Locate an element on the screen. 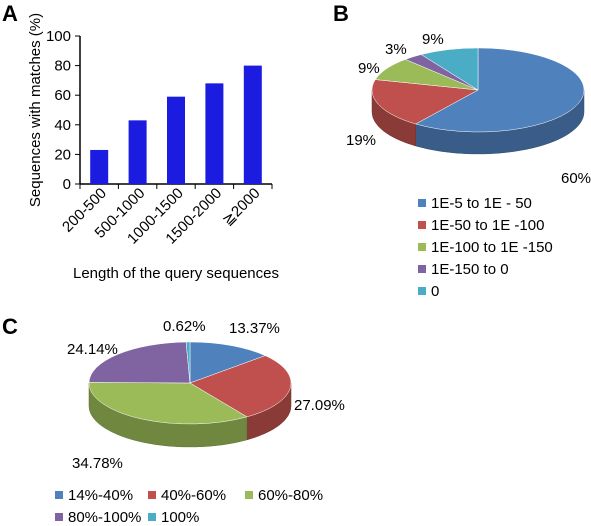 Image resolution: width=591 pixels, height=526 pixels. pie-value-label: 19% is located at coordinates (361, 140).